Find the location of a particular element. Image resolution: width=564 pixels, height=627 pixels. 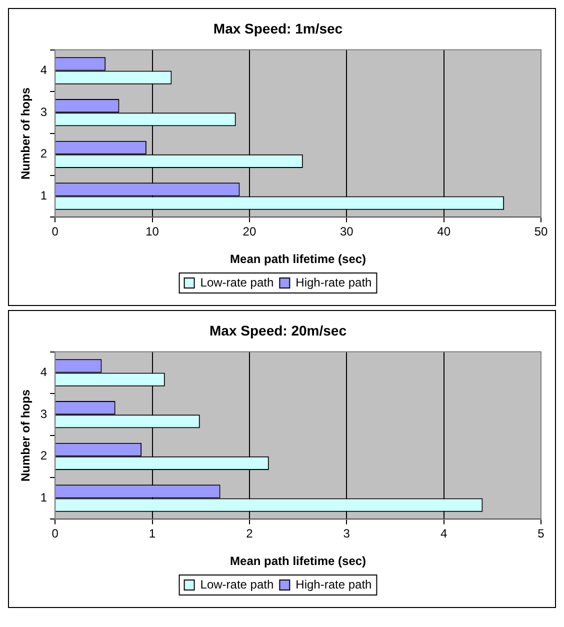

x-tick-label: 20 is located at coordinates (249, 231).